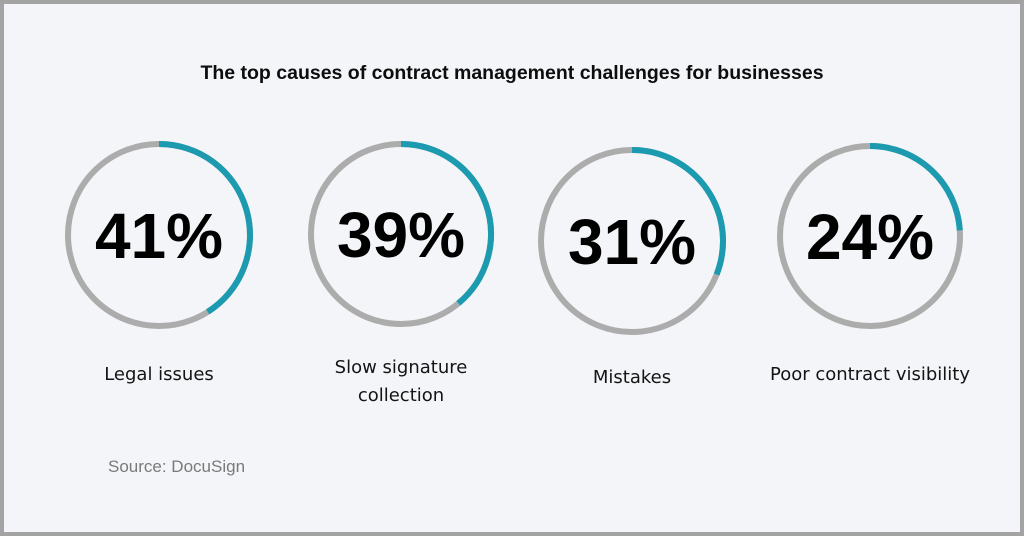 This screenshot has width=1024, height=536. Describe the element at coordinates (401, 381) in the screenshot. I see `category-label-slow-signature-collection: Slow signature collection` at that location.